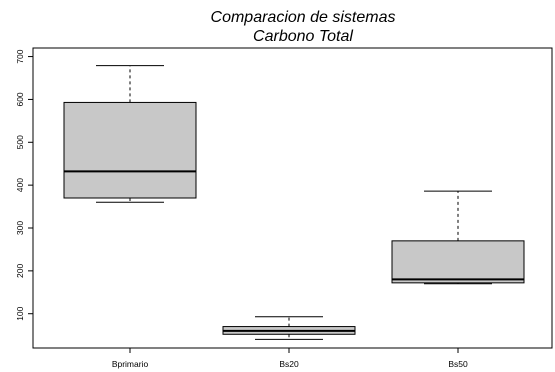 The image size is (555, 372). Describe the element at coordinates (458, 364) in the screenshot. I see `x-tick-label: Bs50` at that location.